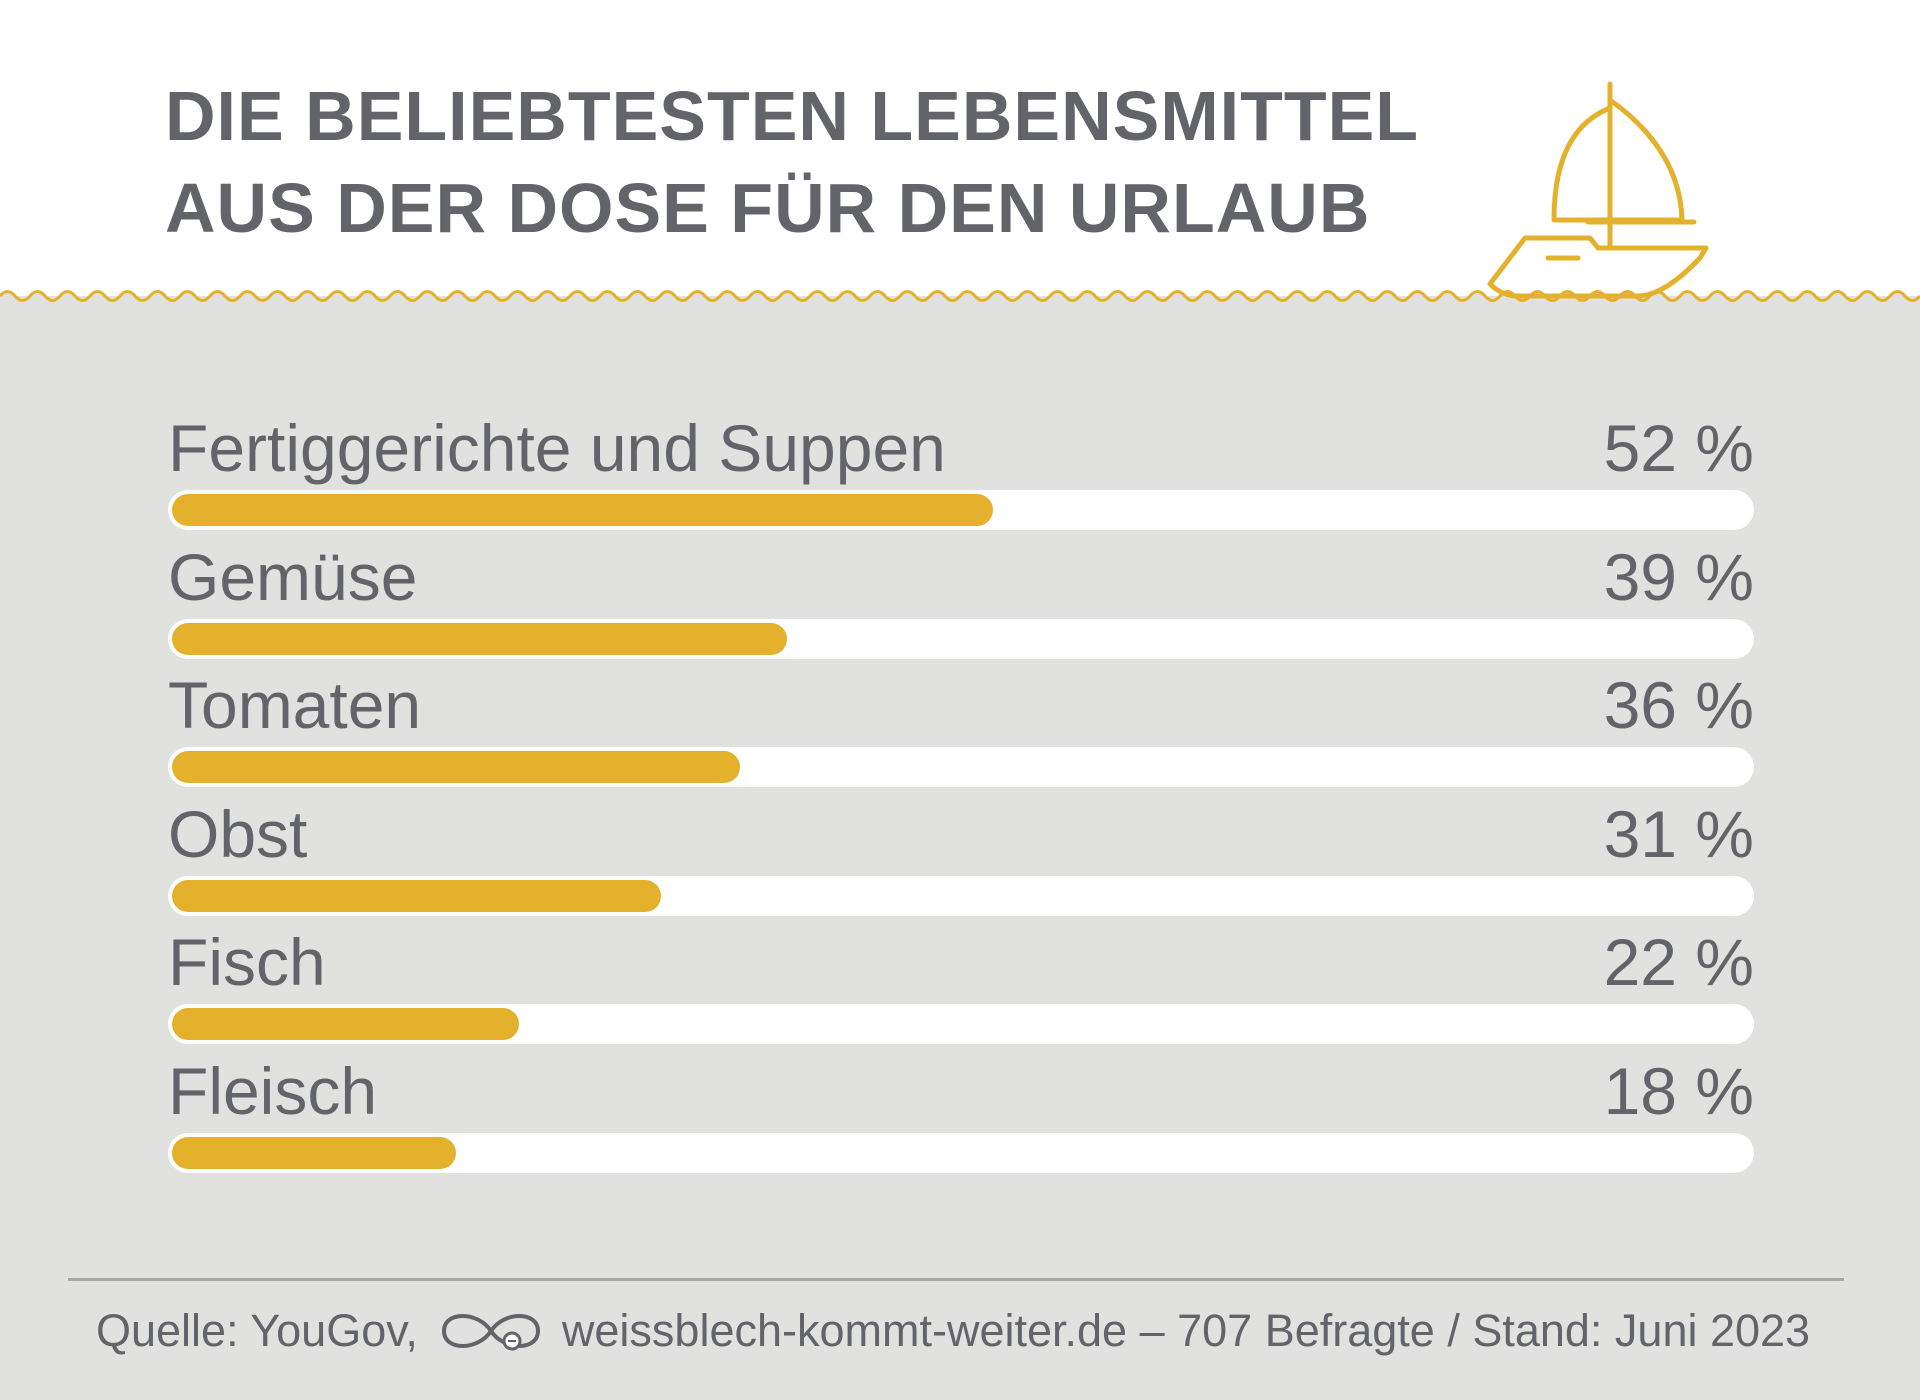 This screenshot has height=1400, width=1920. Describe the element at coordinates (1678, 448) in the screenshot. I see `value-label: 52 %` at that location.